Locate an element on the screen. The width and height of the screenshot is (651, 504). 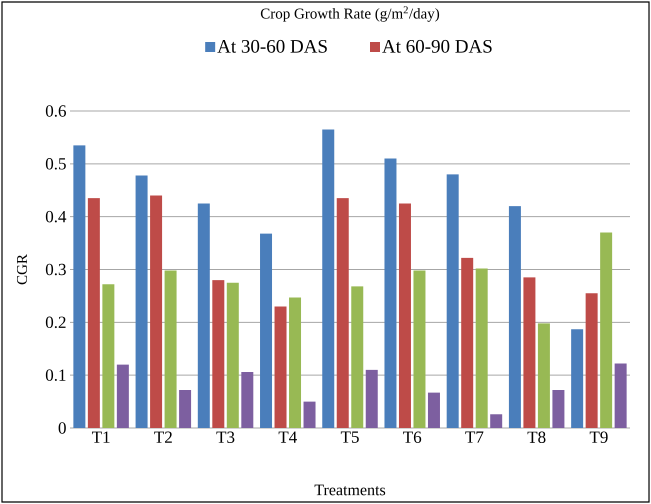
x-tick-label: T6 is located at coordinates (412, 437).